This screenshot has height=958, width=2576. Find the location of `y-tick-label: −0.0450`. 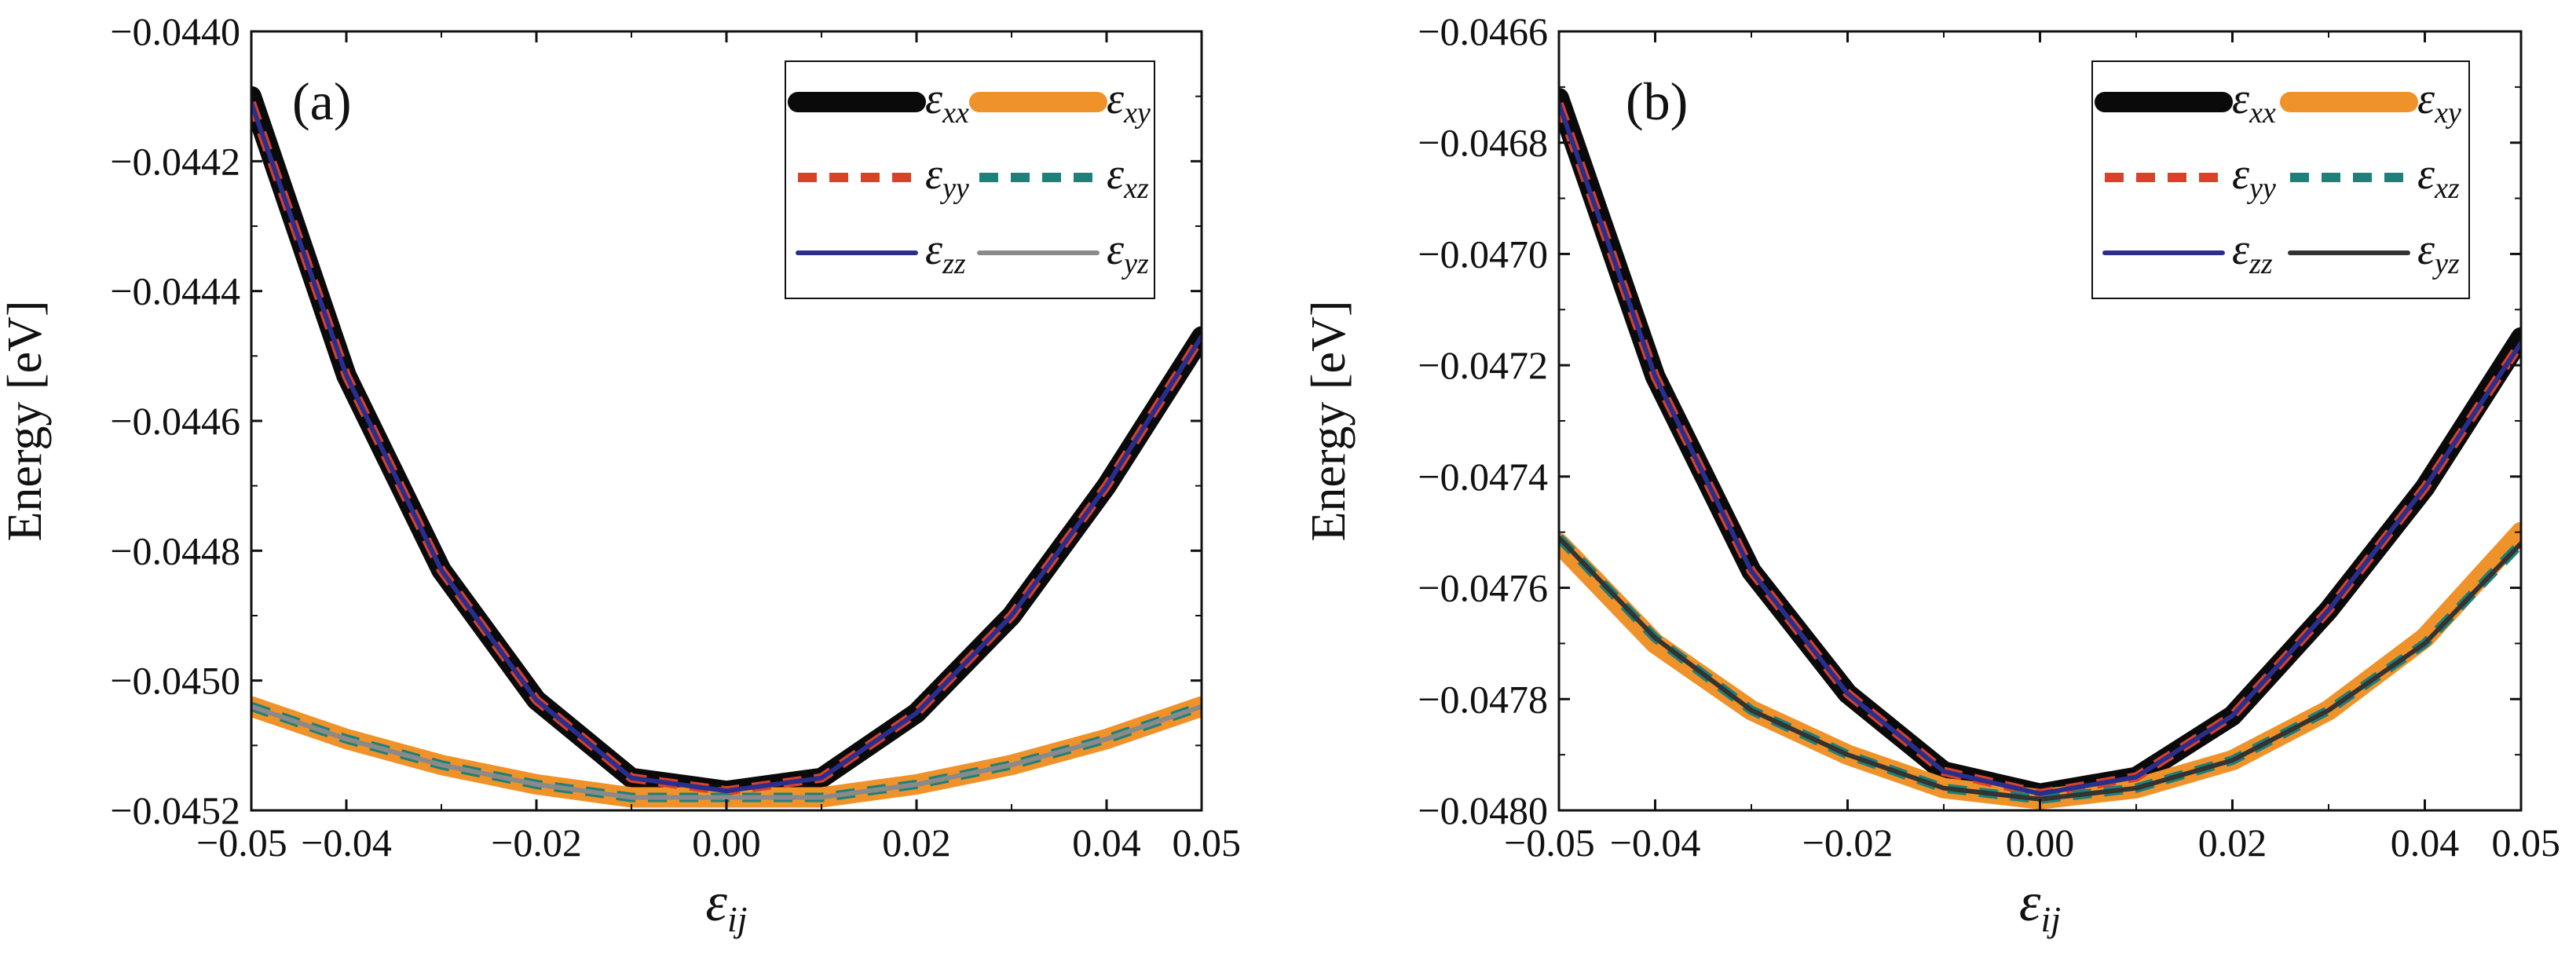

y-tick-label: −0.0450 is located at coordinates (175, 681).